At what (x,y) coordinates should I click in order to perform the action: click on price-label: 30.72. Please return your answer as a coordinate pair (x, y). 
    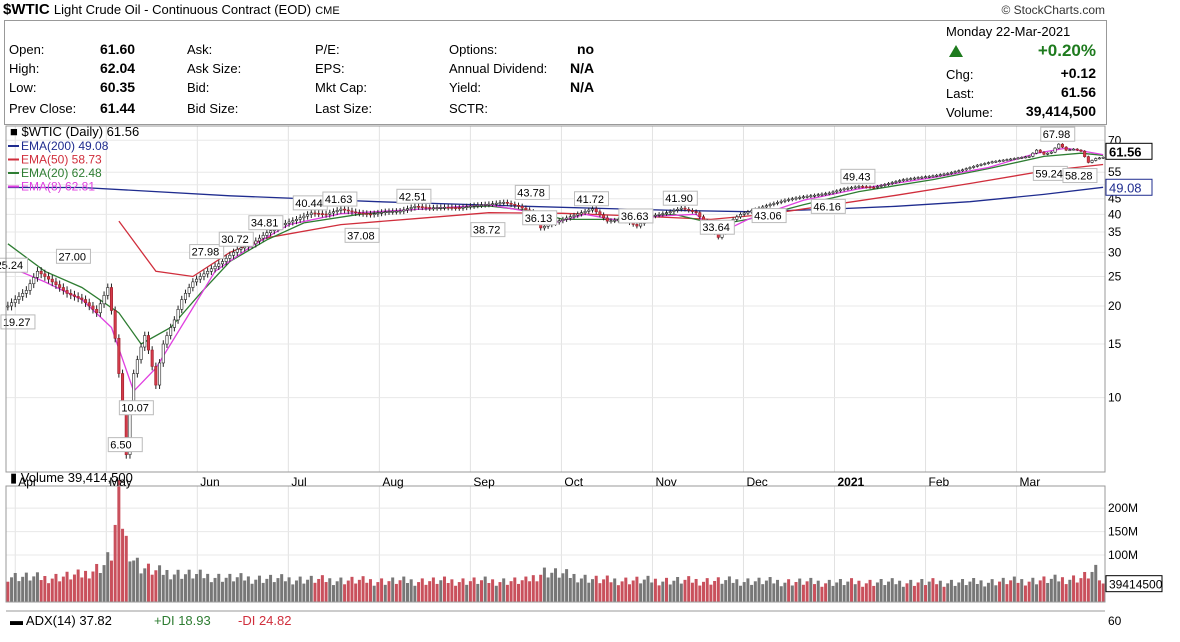
    Looking at the image, I should click on (235, 240).